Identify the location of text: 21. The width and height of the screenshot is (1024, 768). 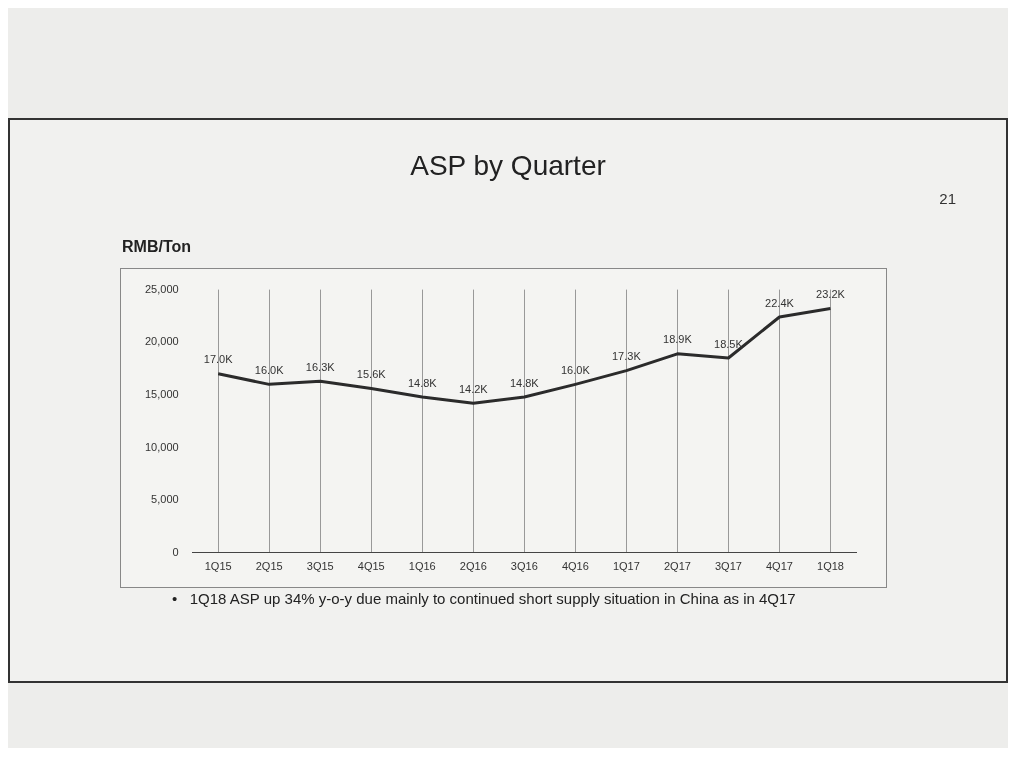
(947, 198).